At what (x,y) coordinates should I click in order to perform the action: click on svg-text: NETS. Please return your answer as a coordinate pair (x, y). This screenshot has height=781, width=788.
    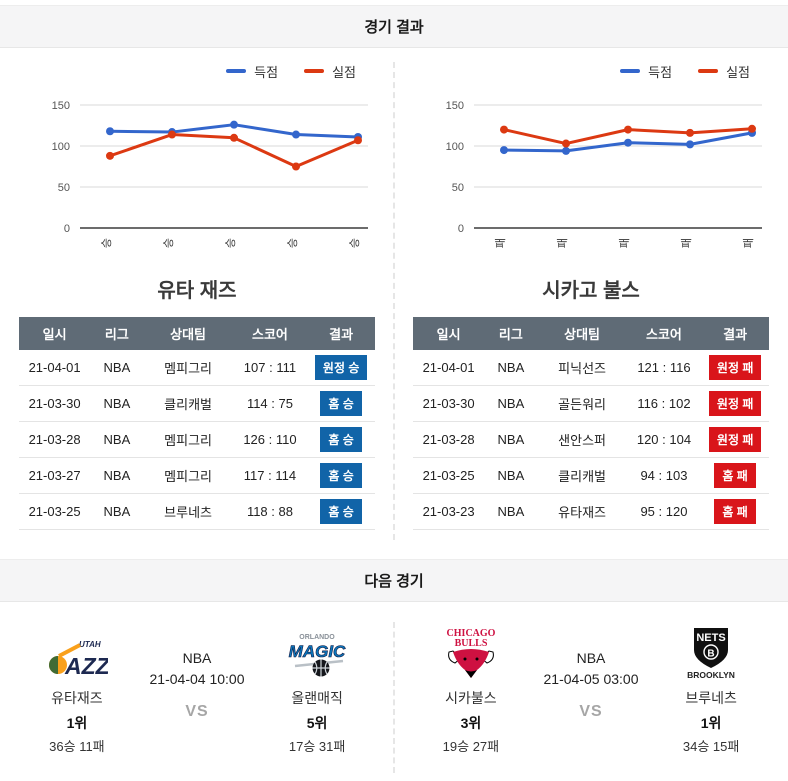
    Looking at the image, I should click on (710, 638).